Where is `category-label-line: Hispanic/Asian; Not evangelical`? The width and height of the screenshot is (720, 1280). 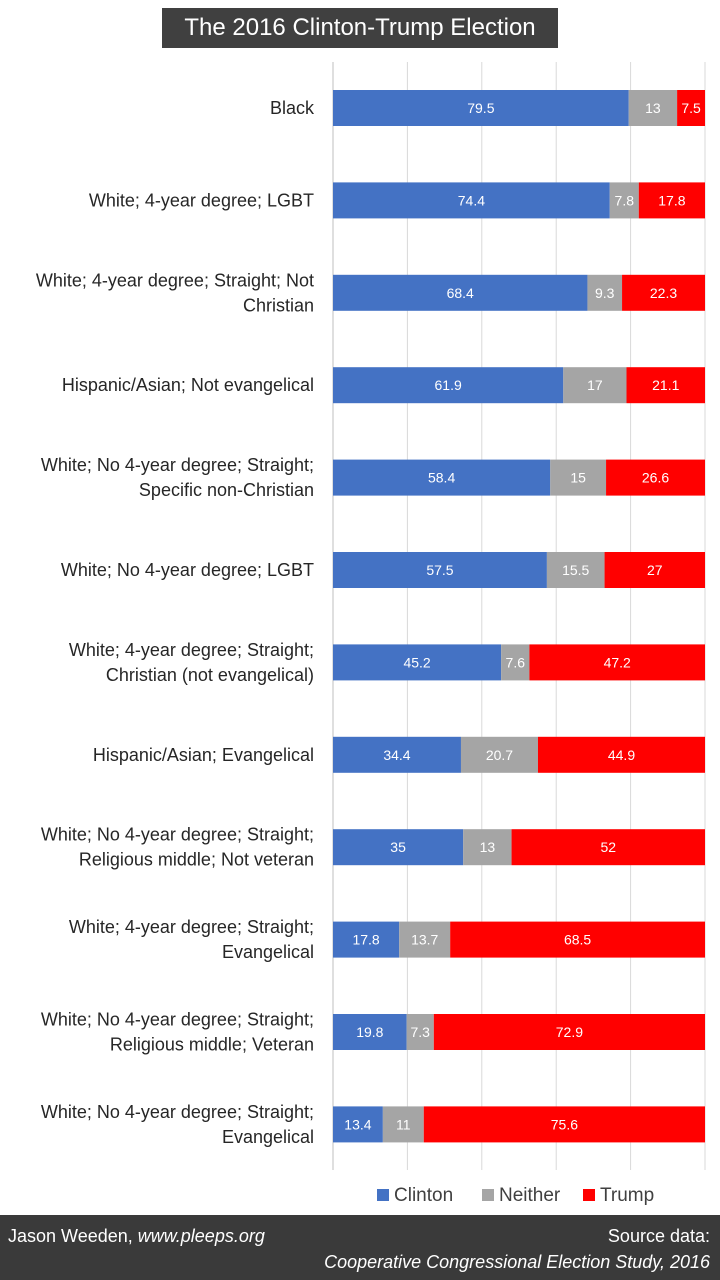 category-label-line: Hispanic/Asian; Not evangelical is located at coordinates (188, 385).